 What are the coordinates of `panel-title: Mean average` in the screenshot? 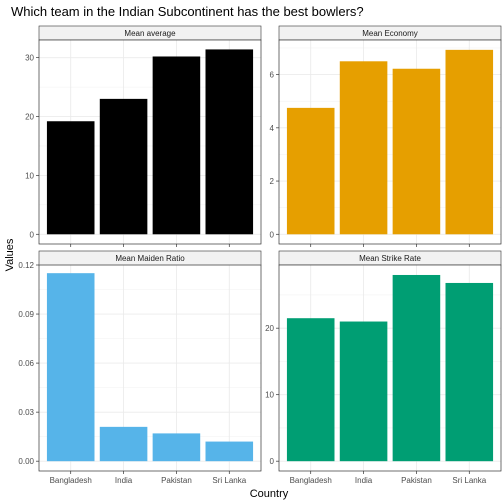 It's located at (150, 33).